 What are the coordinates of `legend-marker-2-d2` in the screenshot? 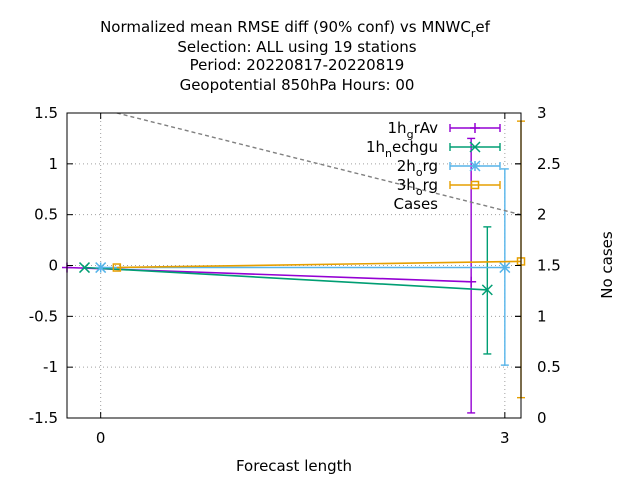 It's located at (475, 166).